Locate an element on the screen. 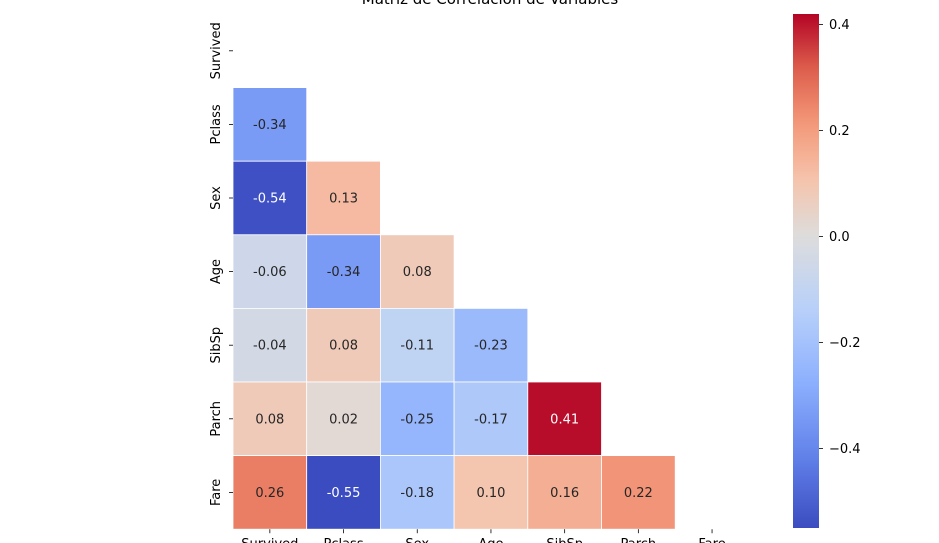 Image resolution: width=939 pixels, height=543 pixels. cell-value-label: 0.41 is located at coordinates (564, 419).